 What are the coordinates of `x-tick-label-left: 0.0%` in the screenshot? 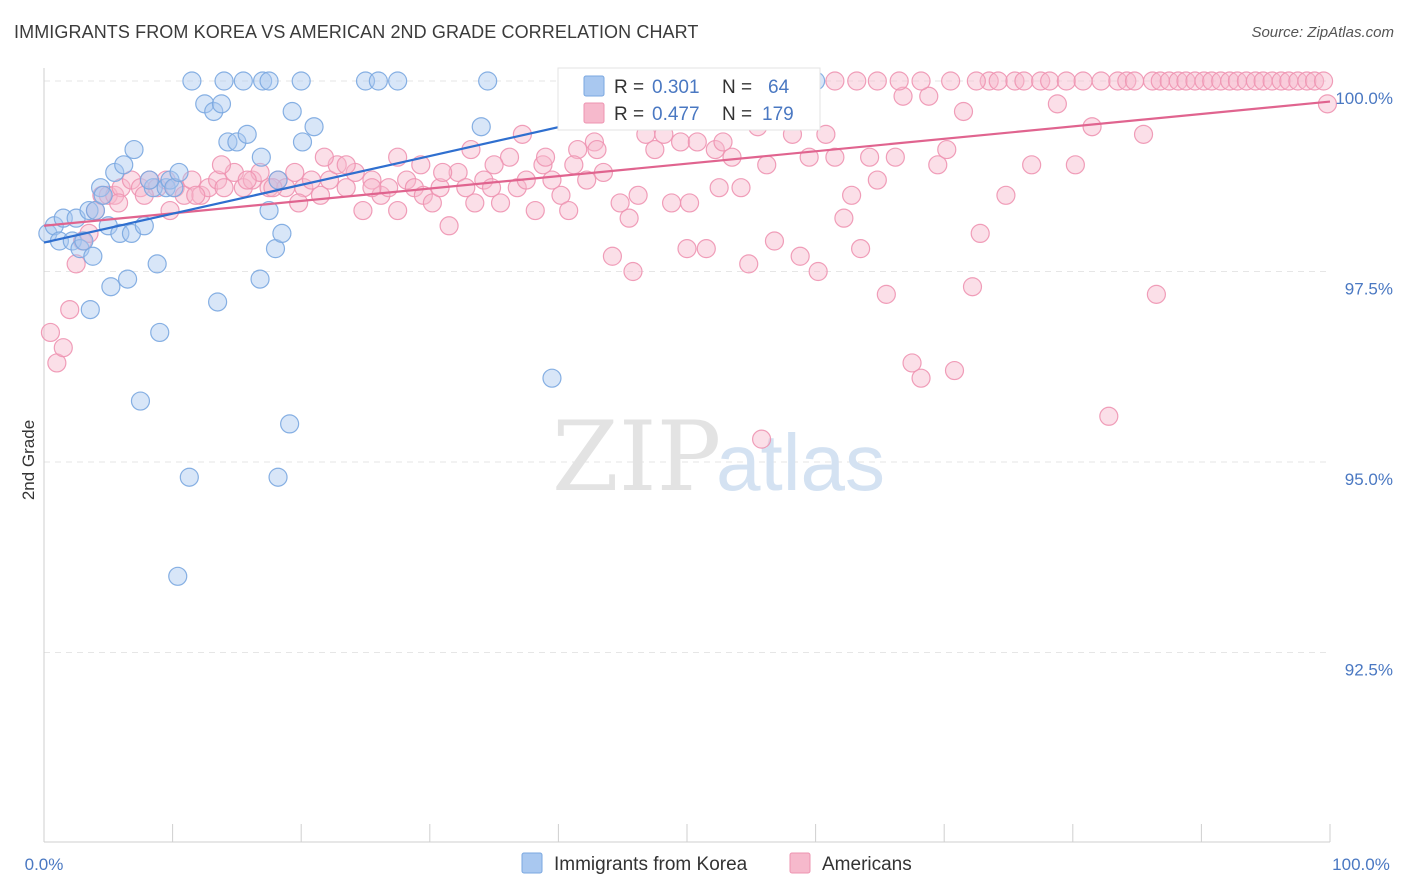 It's located at (44, 864).